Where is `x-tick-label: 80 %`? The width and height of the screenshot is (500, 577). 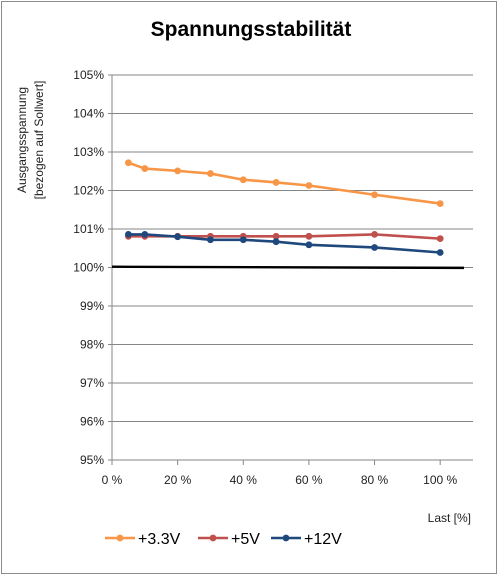 x-tick-label: 80 % is located at coordinates (375, 480).